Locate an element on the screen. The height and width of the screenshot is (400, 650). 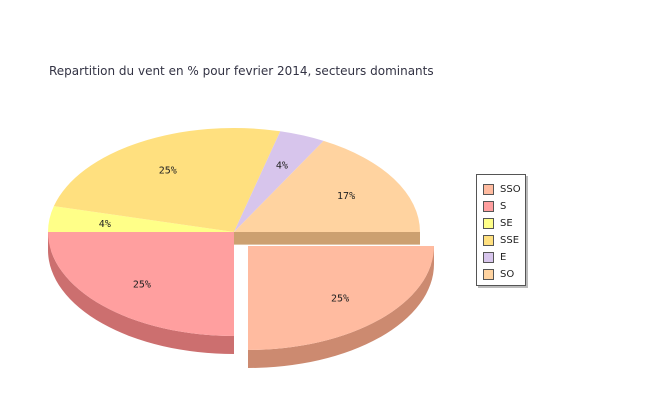
slice-wall-so is located at coordinates (327, 238).